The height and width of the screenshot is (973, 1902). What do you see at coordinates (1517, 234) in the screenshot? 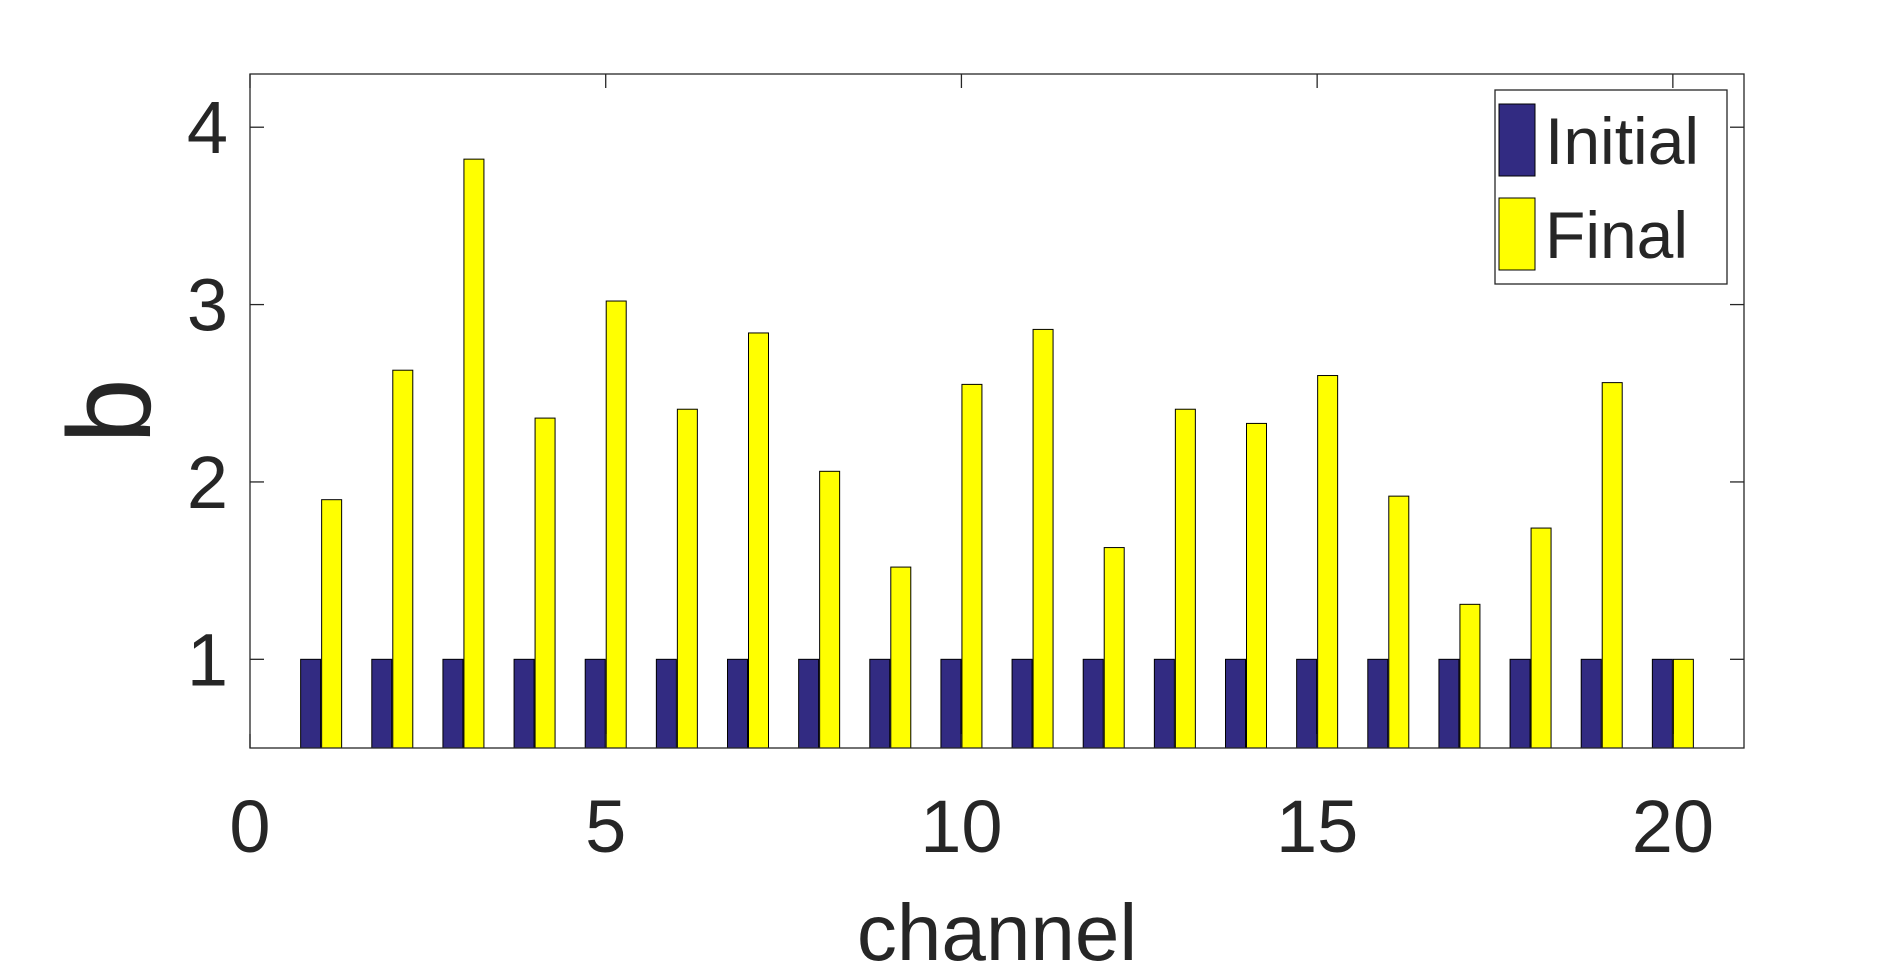
I see `legend-swatch-final` at bounding box center [1517, 234].